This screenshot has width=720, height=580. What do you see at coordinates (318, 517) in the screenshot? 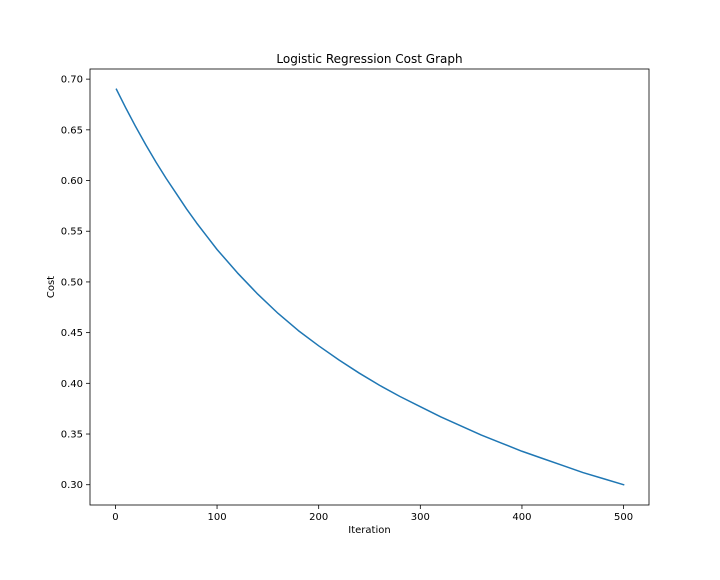
I see `x-tick-label: 200` at bounding box center [318, 517].